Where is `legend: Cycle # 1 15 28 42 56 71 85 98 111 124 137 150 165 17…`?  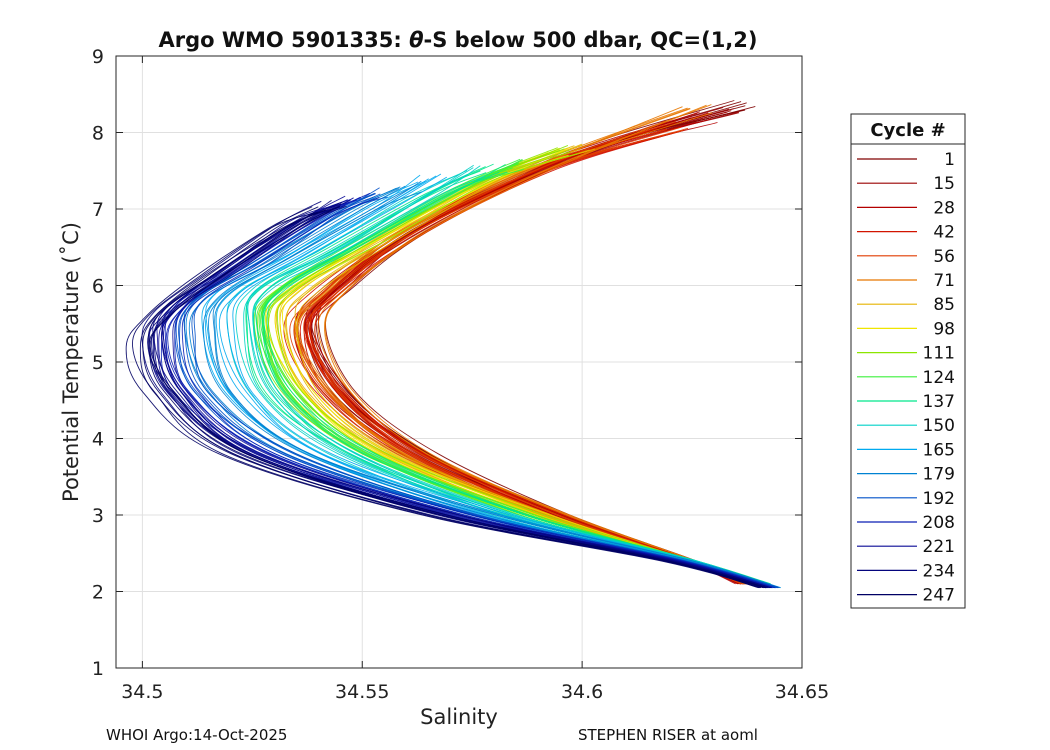
legend: Cycle # 1 15 28 42 56 71 85 98 111 124 137 150 165 17… is located at coordinates (908, 361).